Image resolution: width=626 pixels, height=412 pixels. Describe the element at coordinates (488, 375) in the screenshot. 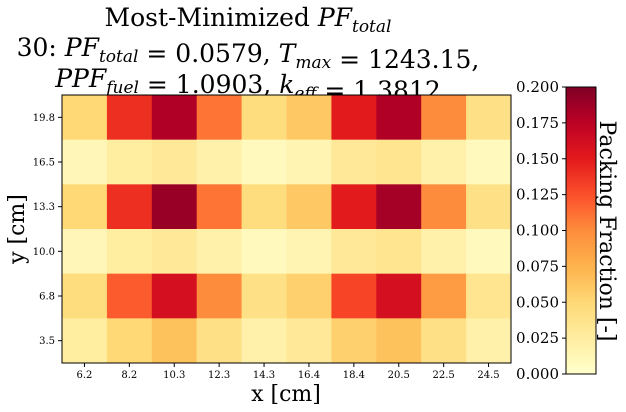

I see `x-tick-label: 24.5` at that location.